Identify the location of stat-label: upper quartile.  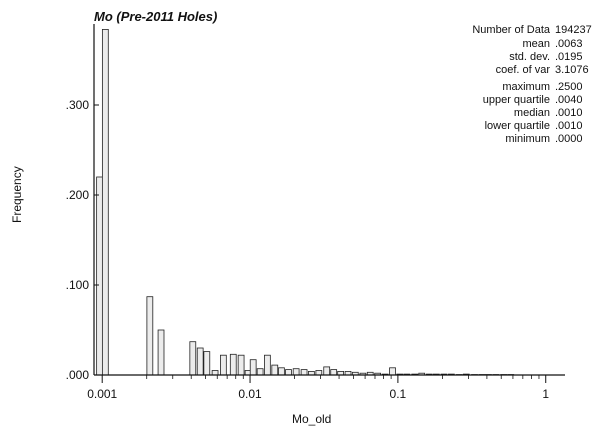
(516, 100).